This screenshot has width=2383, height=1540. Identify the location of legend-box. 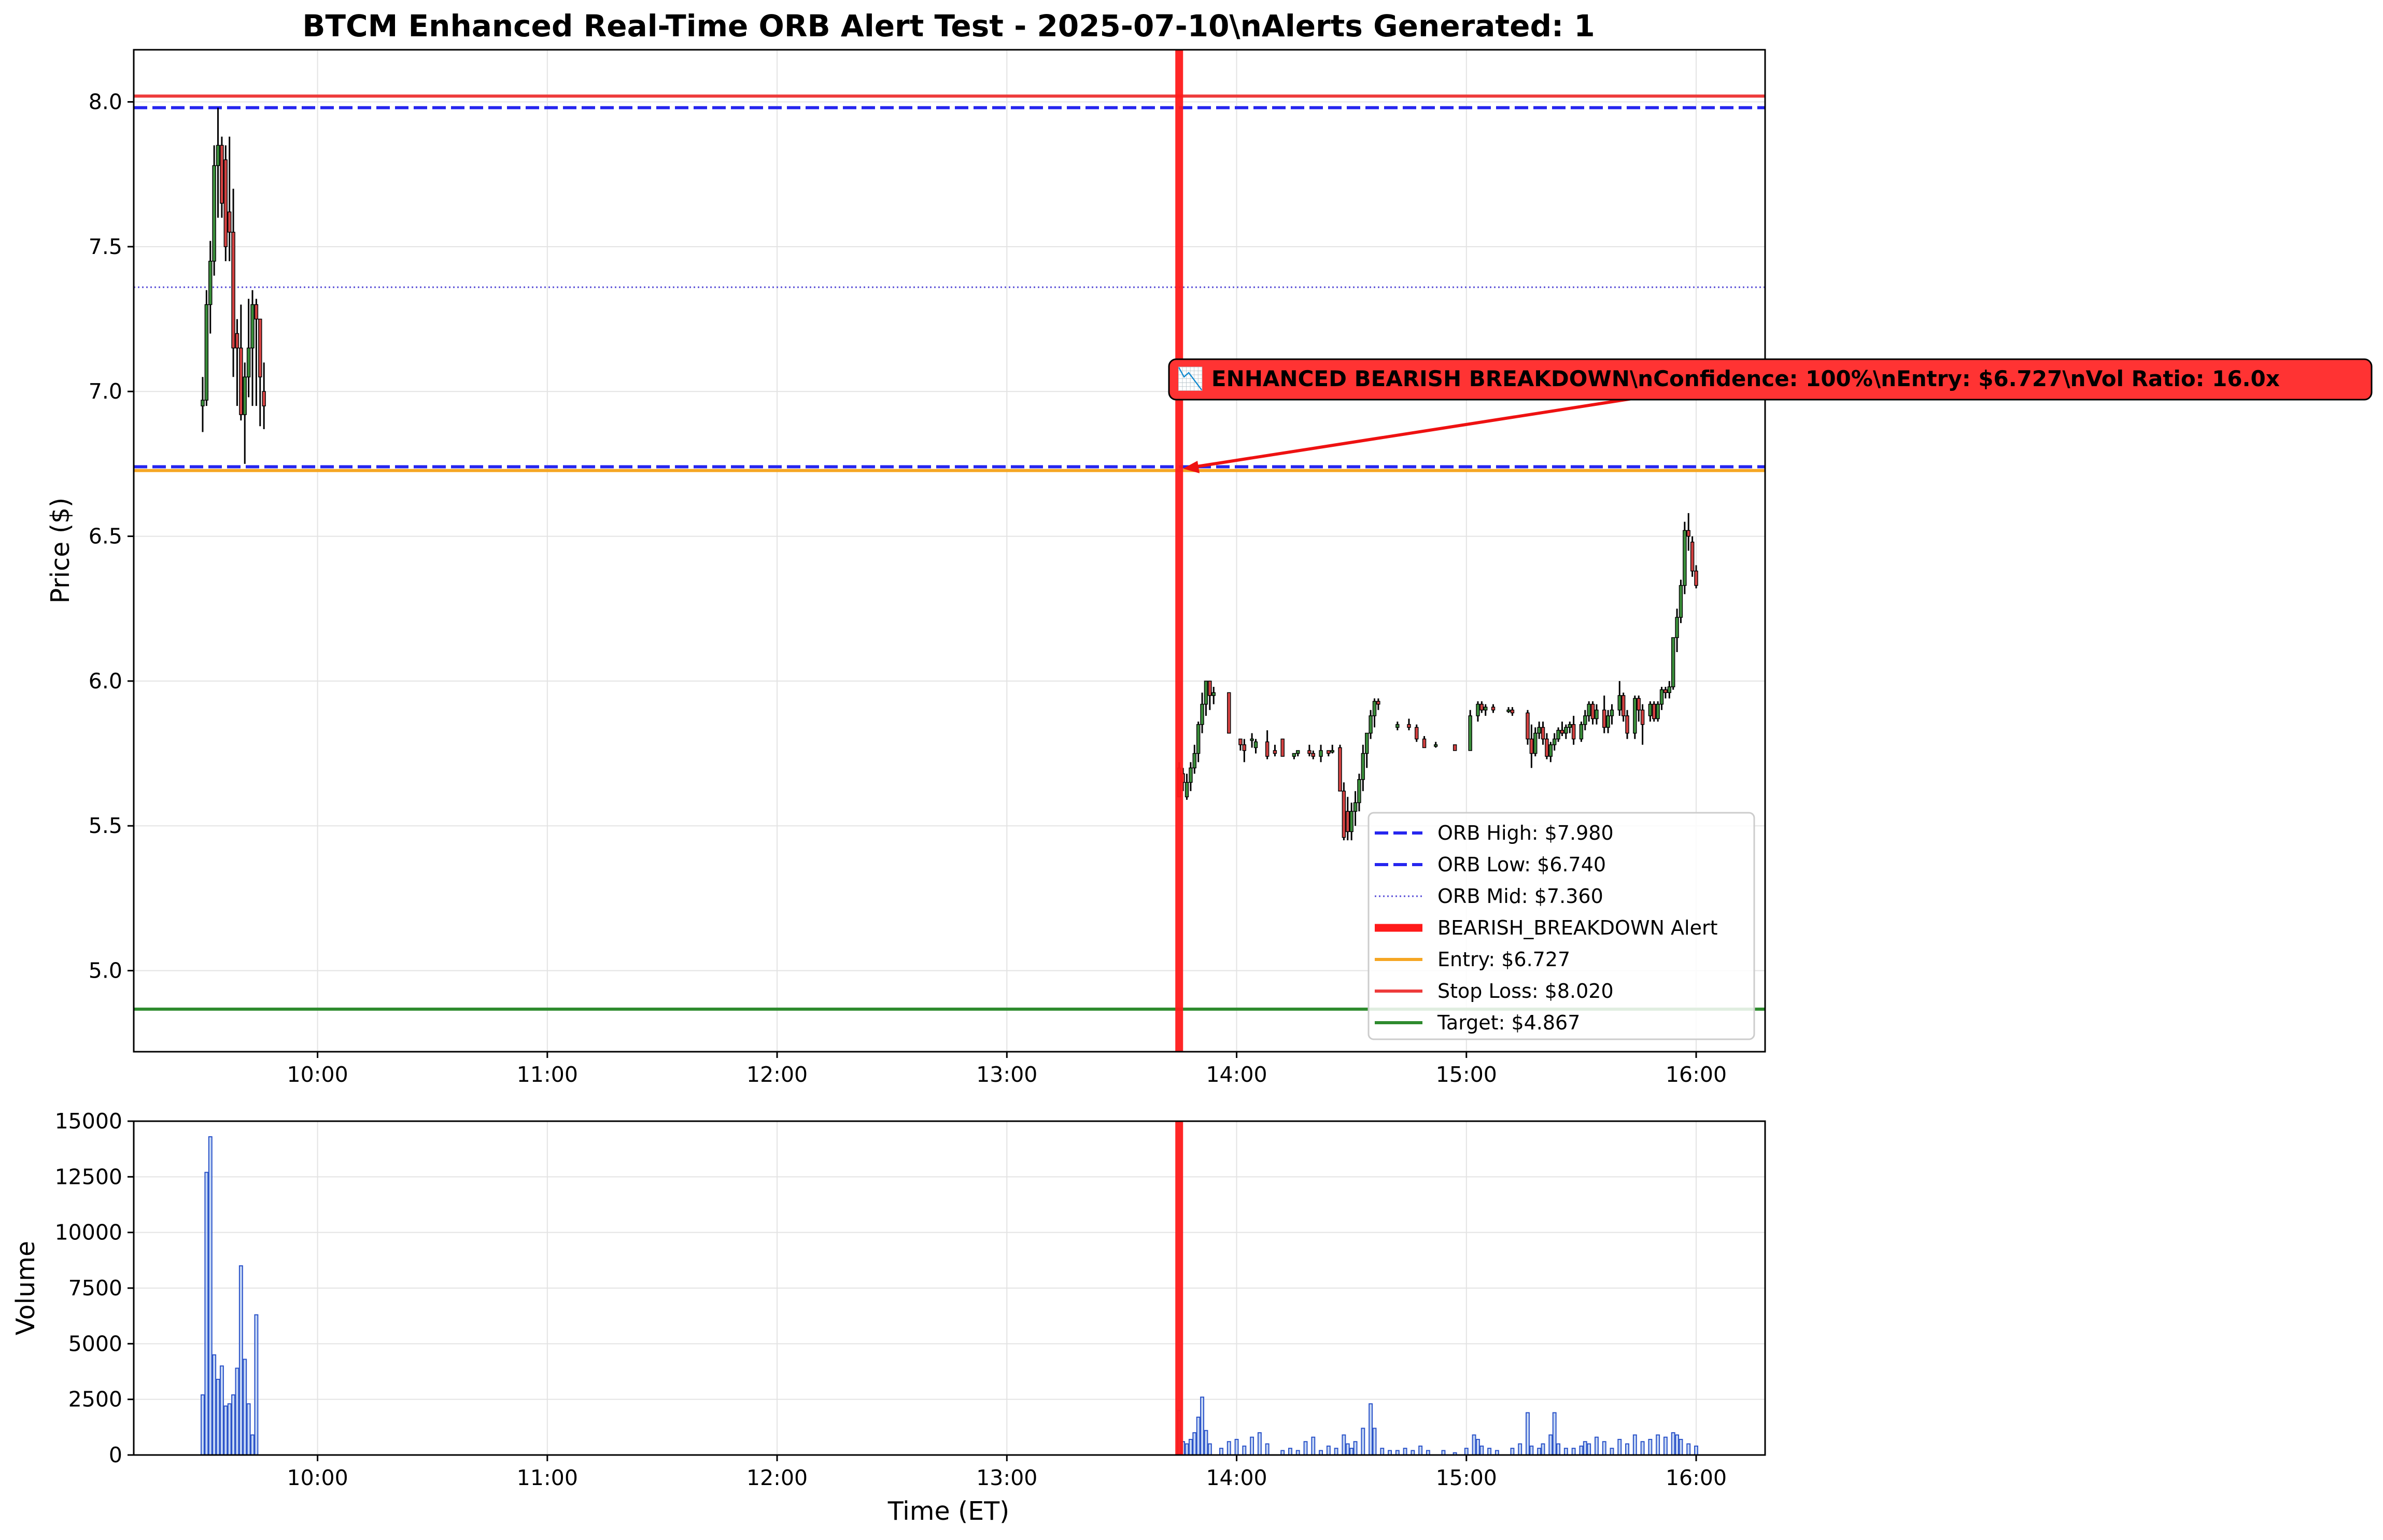
(1561, 926).